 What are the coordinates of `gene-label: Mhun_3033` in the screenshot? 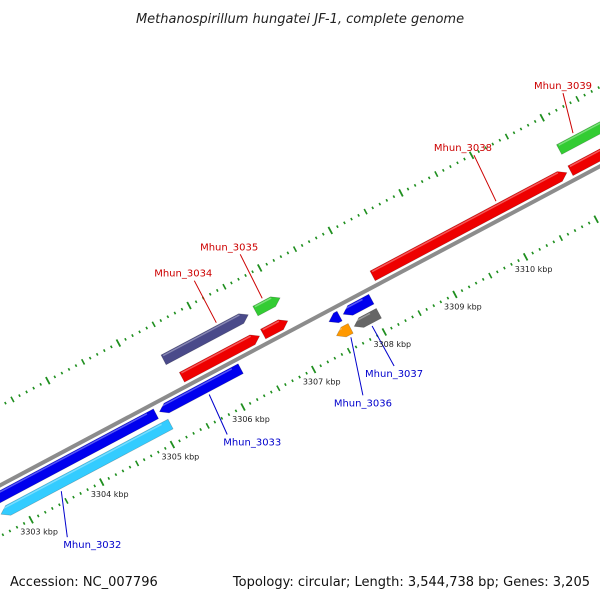 It's located at (252, 443).